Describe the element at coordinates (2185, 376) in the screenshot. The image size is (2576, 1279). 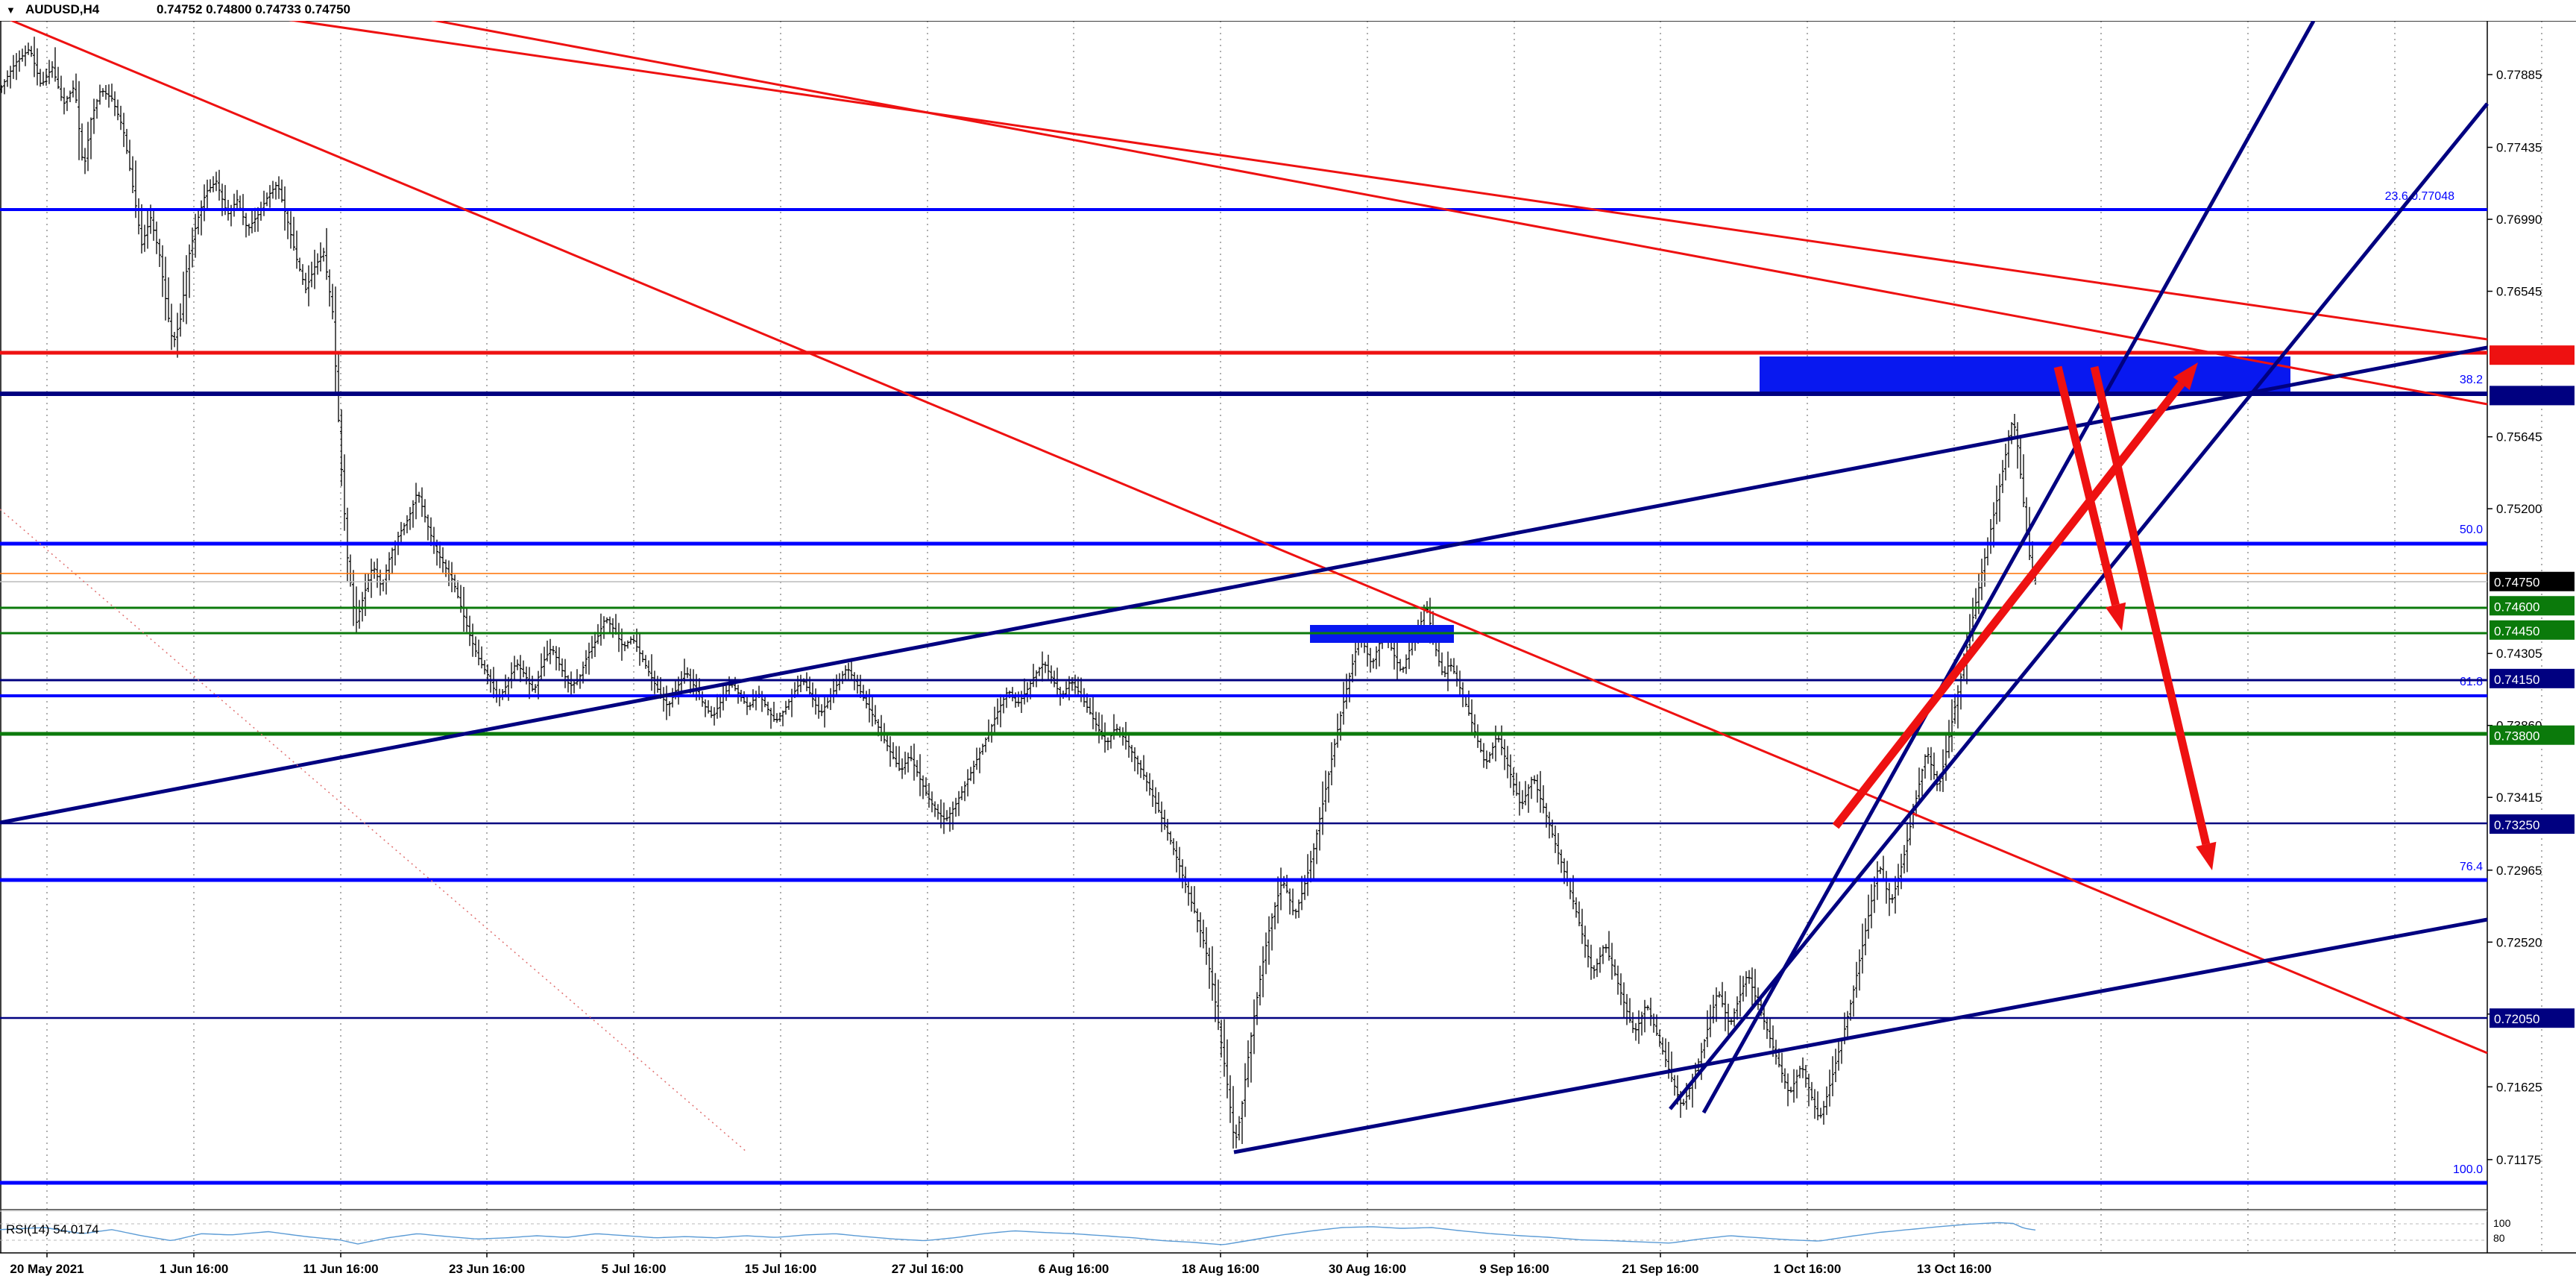
I see `projection-arrow-up-head` at that location.